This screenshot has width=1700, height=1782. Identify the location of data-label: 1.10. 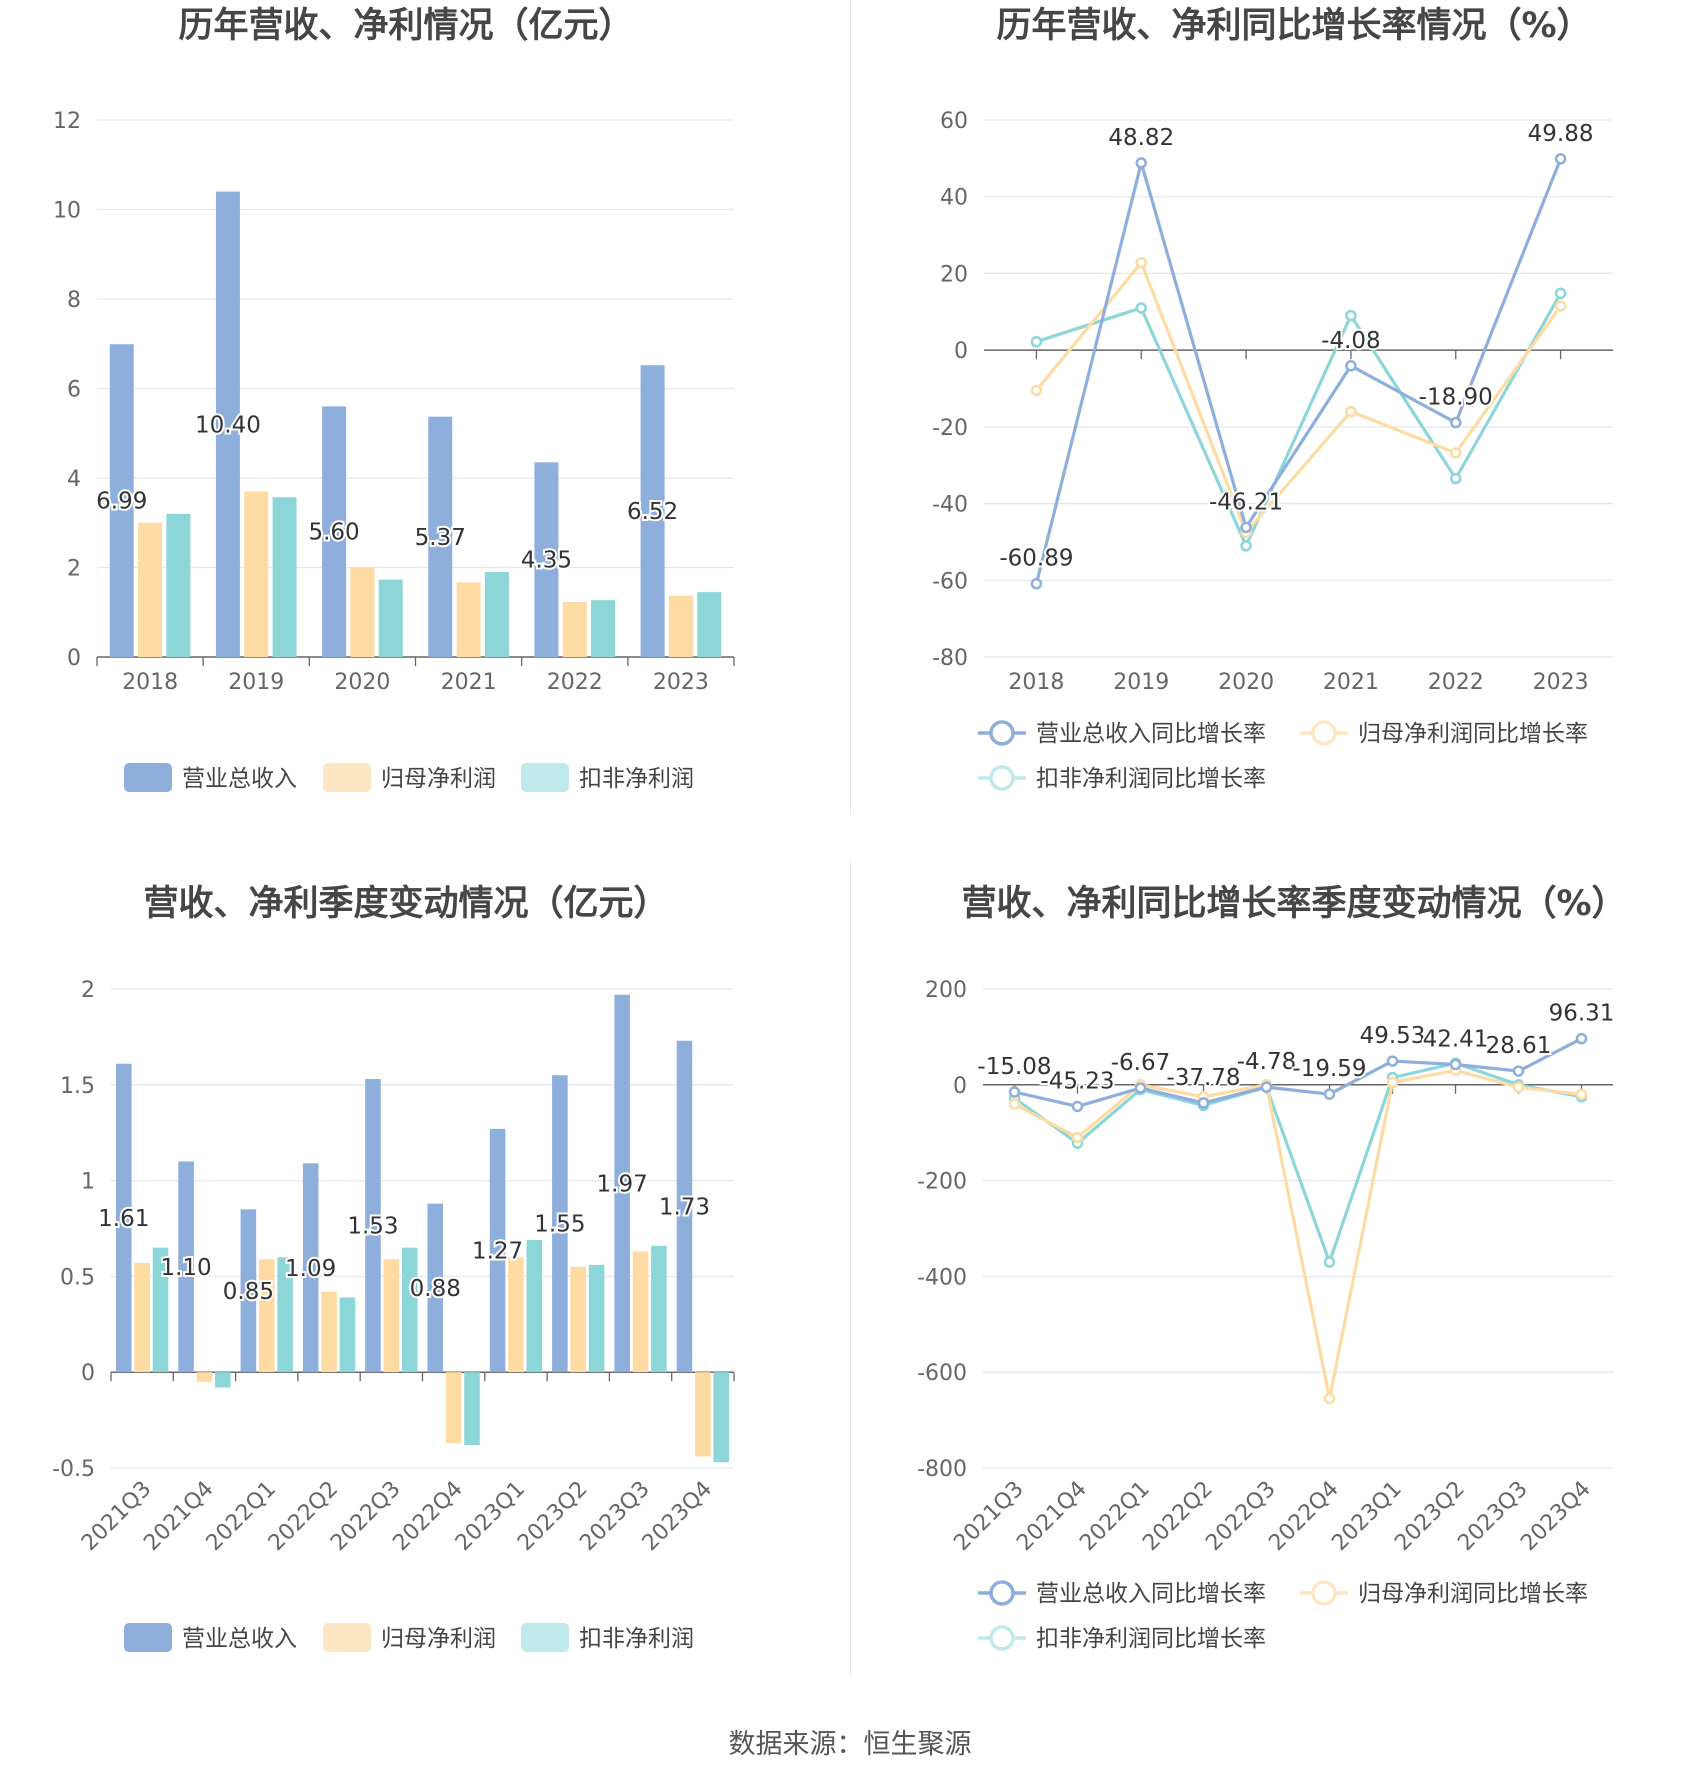
(185, 1268).